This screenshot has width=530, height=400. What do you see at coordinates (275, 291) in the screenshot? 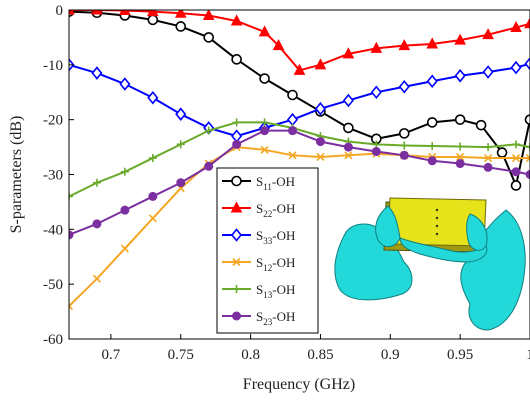
I see `legend-label: S13-OH` at bounding box center [275, 291].